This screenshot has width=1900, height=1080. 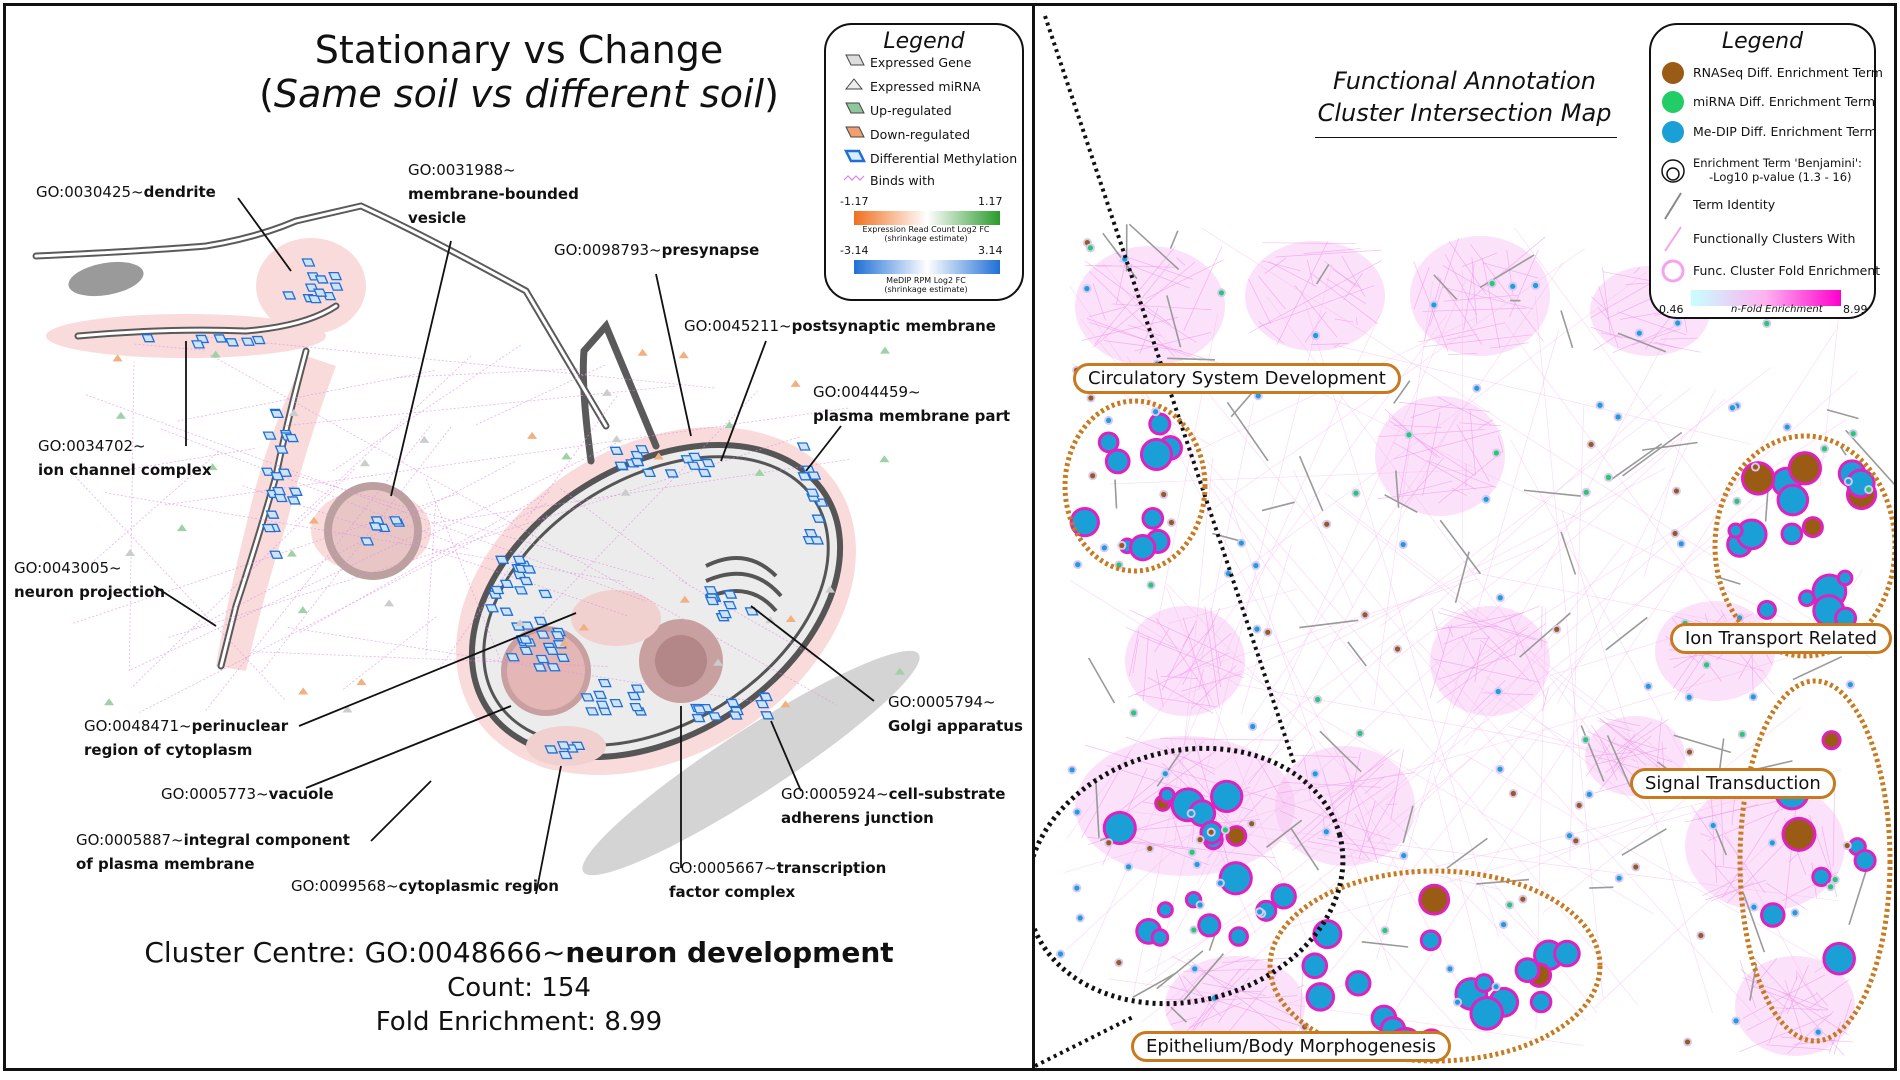 I want to click on legend-item-fold-enrichment: Func. Cluster Fold Enrichment, so click(x=1787, y=270).